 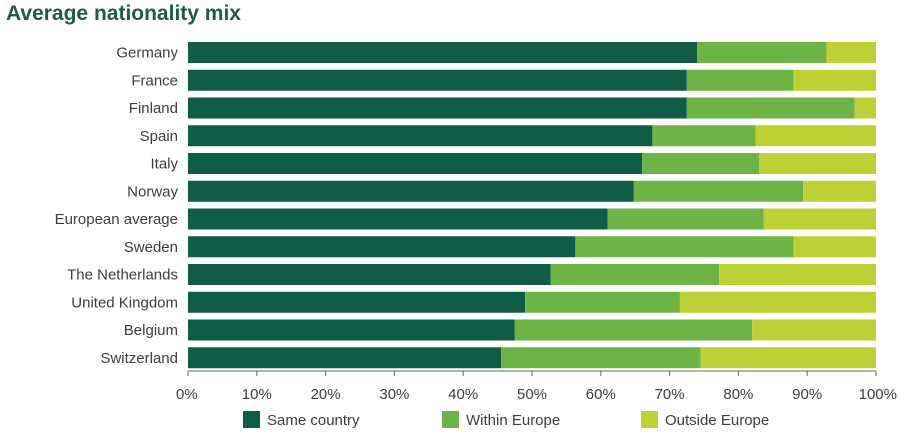 I want to click on x-tick-label: 10%, so click(x=257, y=394).